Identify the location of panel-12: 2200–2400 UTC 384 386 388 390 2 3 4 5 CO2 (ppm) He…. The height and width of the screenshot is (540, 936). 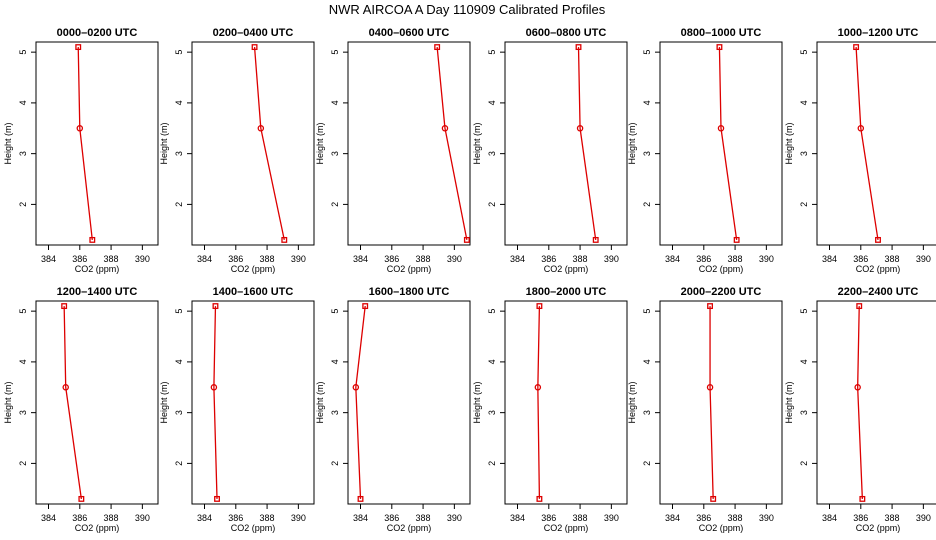
(860, 409).